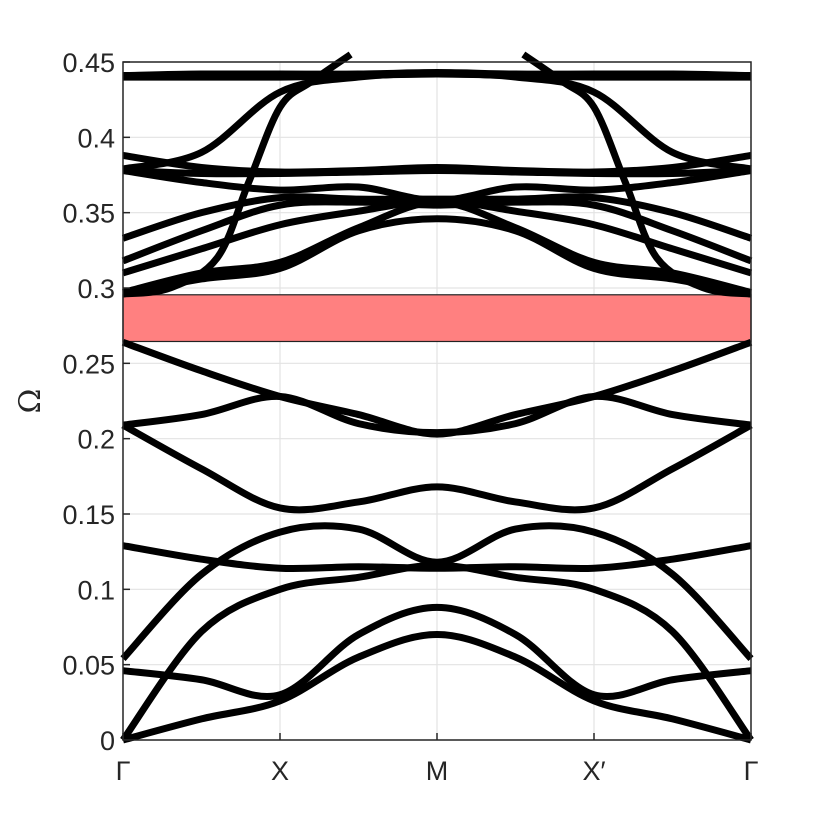 The width and height of the screenshot is (830, 830). I want to click on y-tick-label: 0.15, so click(88, 515).